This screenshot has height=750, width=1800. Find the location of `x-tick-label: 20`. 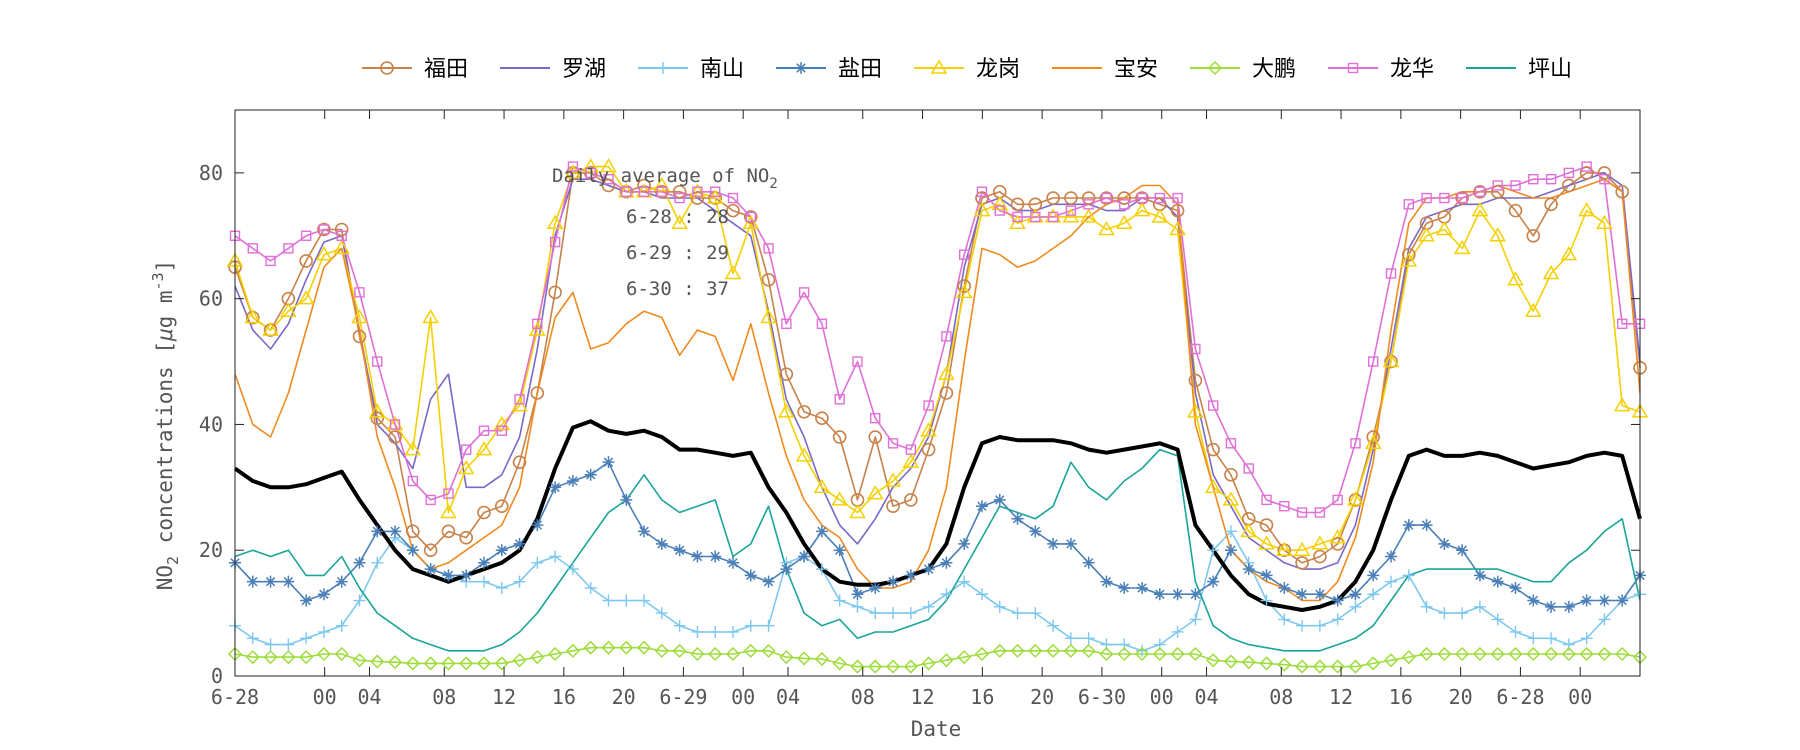

x-tick-label: 20 is located at coordinates (624, 697).